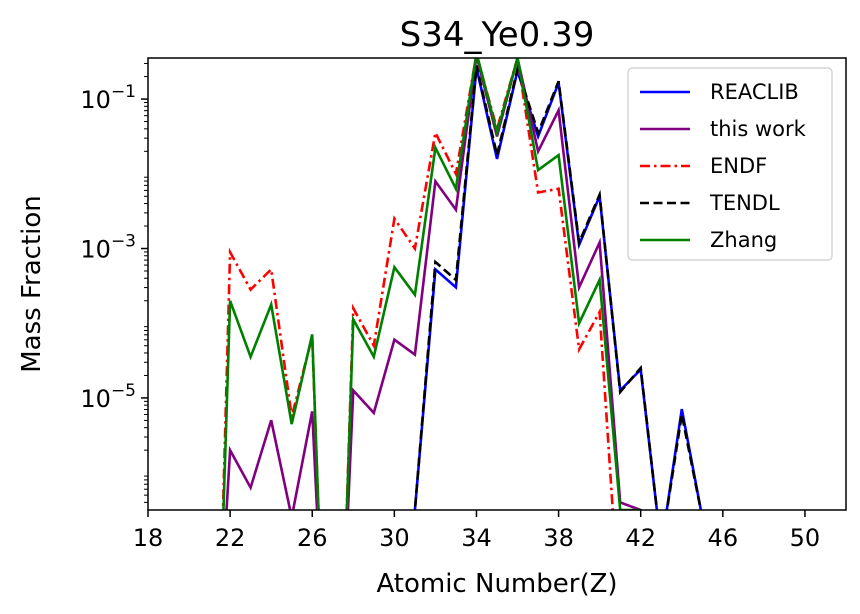 This screenshot has height=614, width=860. Describe the element at coordinates (230, 538) in the screenshot. I see `x-tick-label: 22` at that location.